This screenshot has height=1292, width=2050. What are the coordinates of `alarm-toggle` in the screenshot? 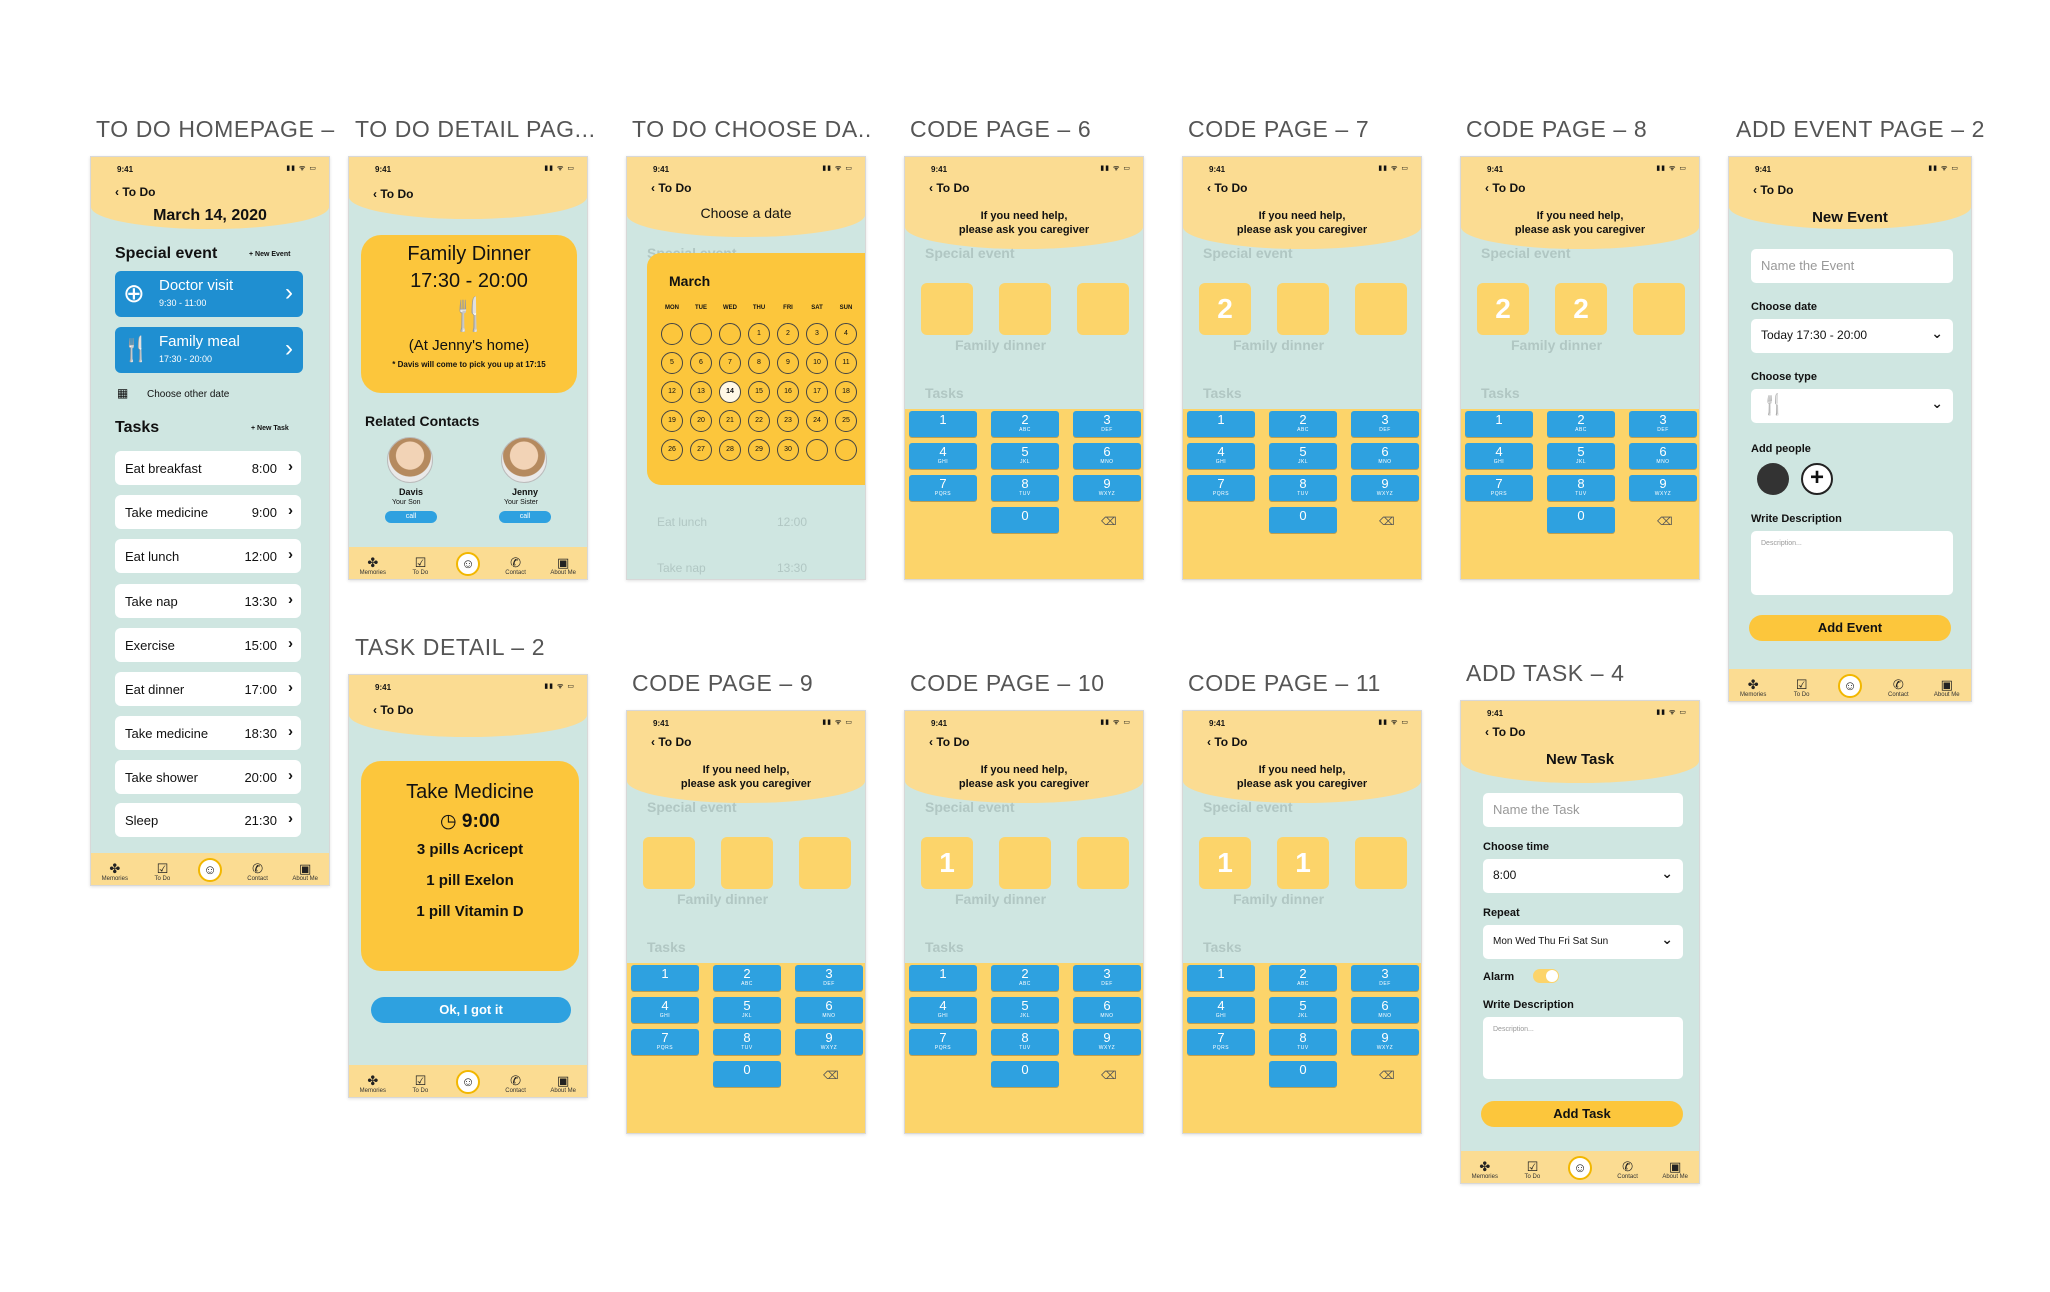 It's located at (1546, 976).